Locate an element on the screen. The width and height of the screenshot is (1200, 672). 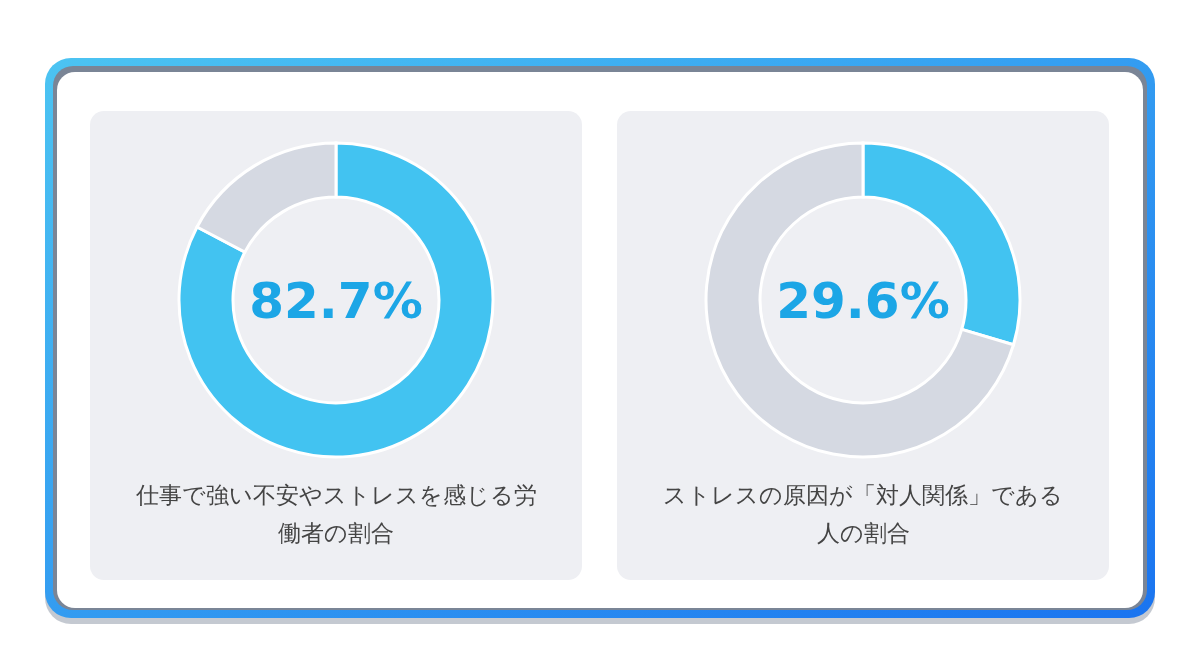
text: 82.7% is located at coordinates (336, 300).